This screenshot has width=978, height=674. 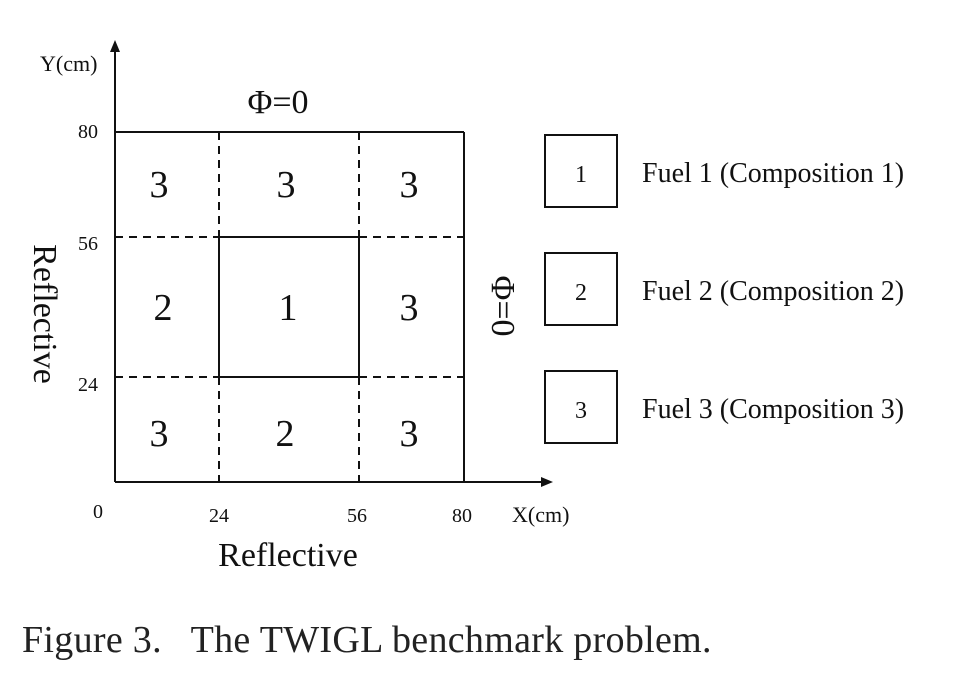 What do you see at coordinates (288, 555) in the screenshot?
I see `bottom-boundary-label: Reflective` at bounding box center [288, 555].